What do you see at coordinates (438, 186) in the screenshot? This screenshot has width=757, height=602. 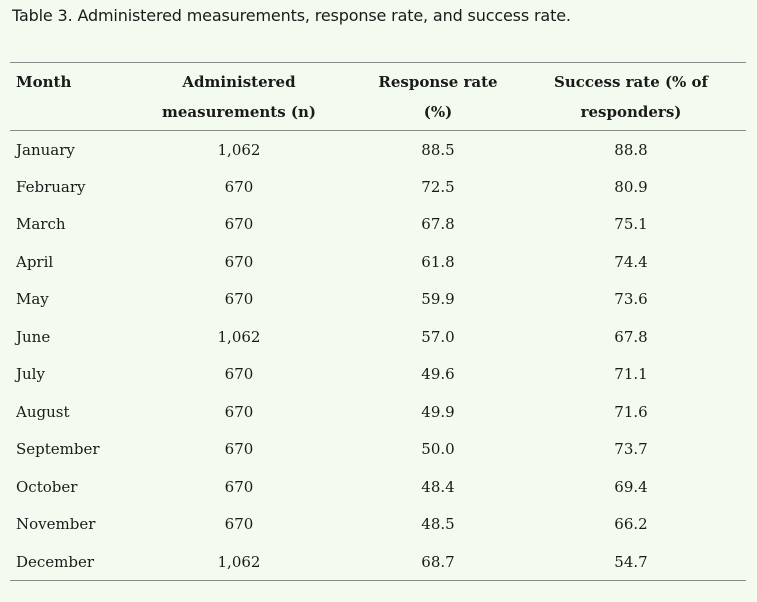 I see `cell-response-rate: 72.5` at bounding box center [438, 186].